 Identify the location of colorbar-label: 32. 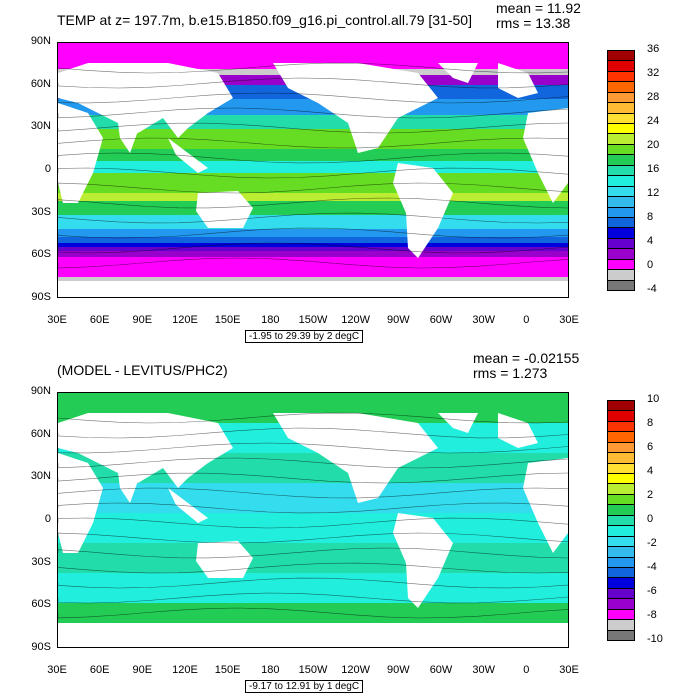
(653, 73).